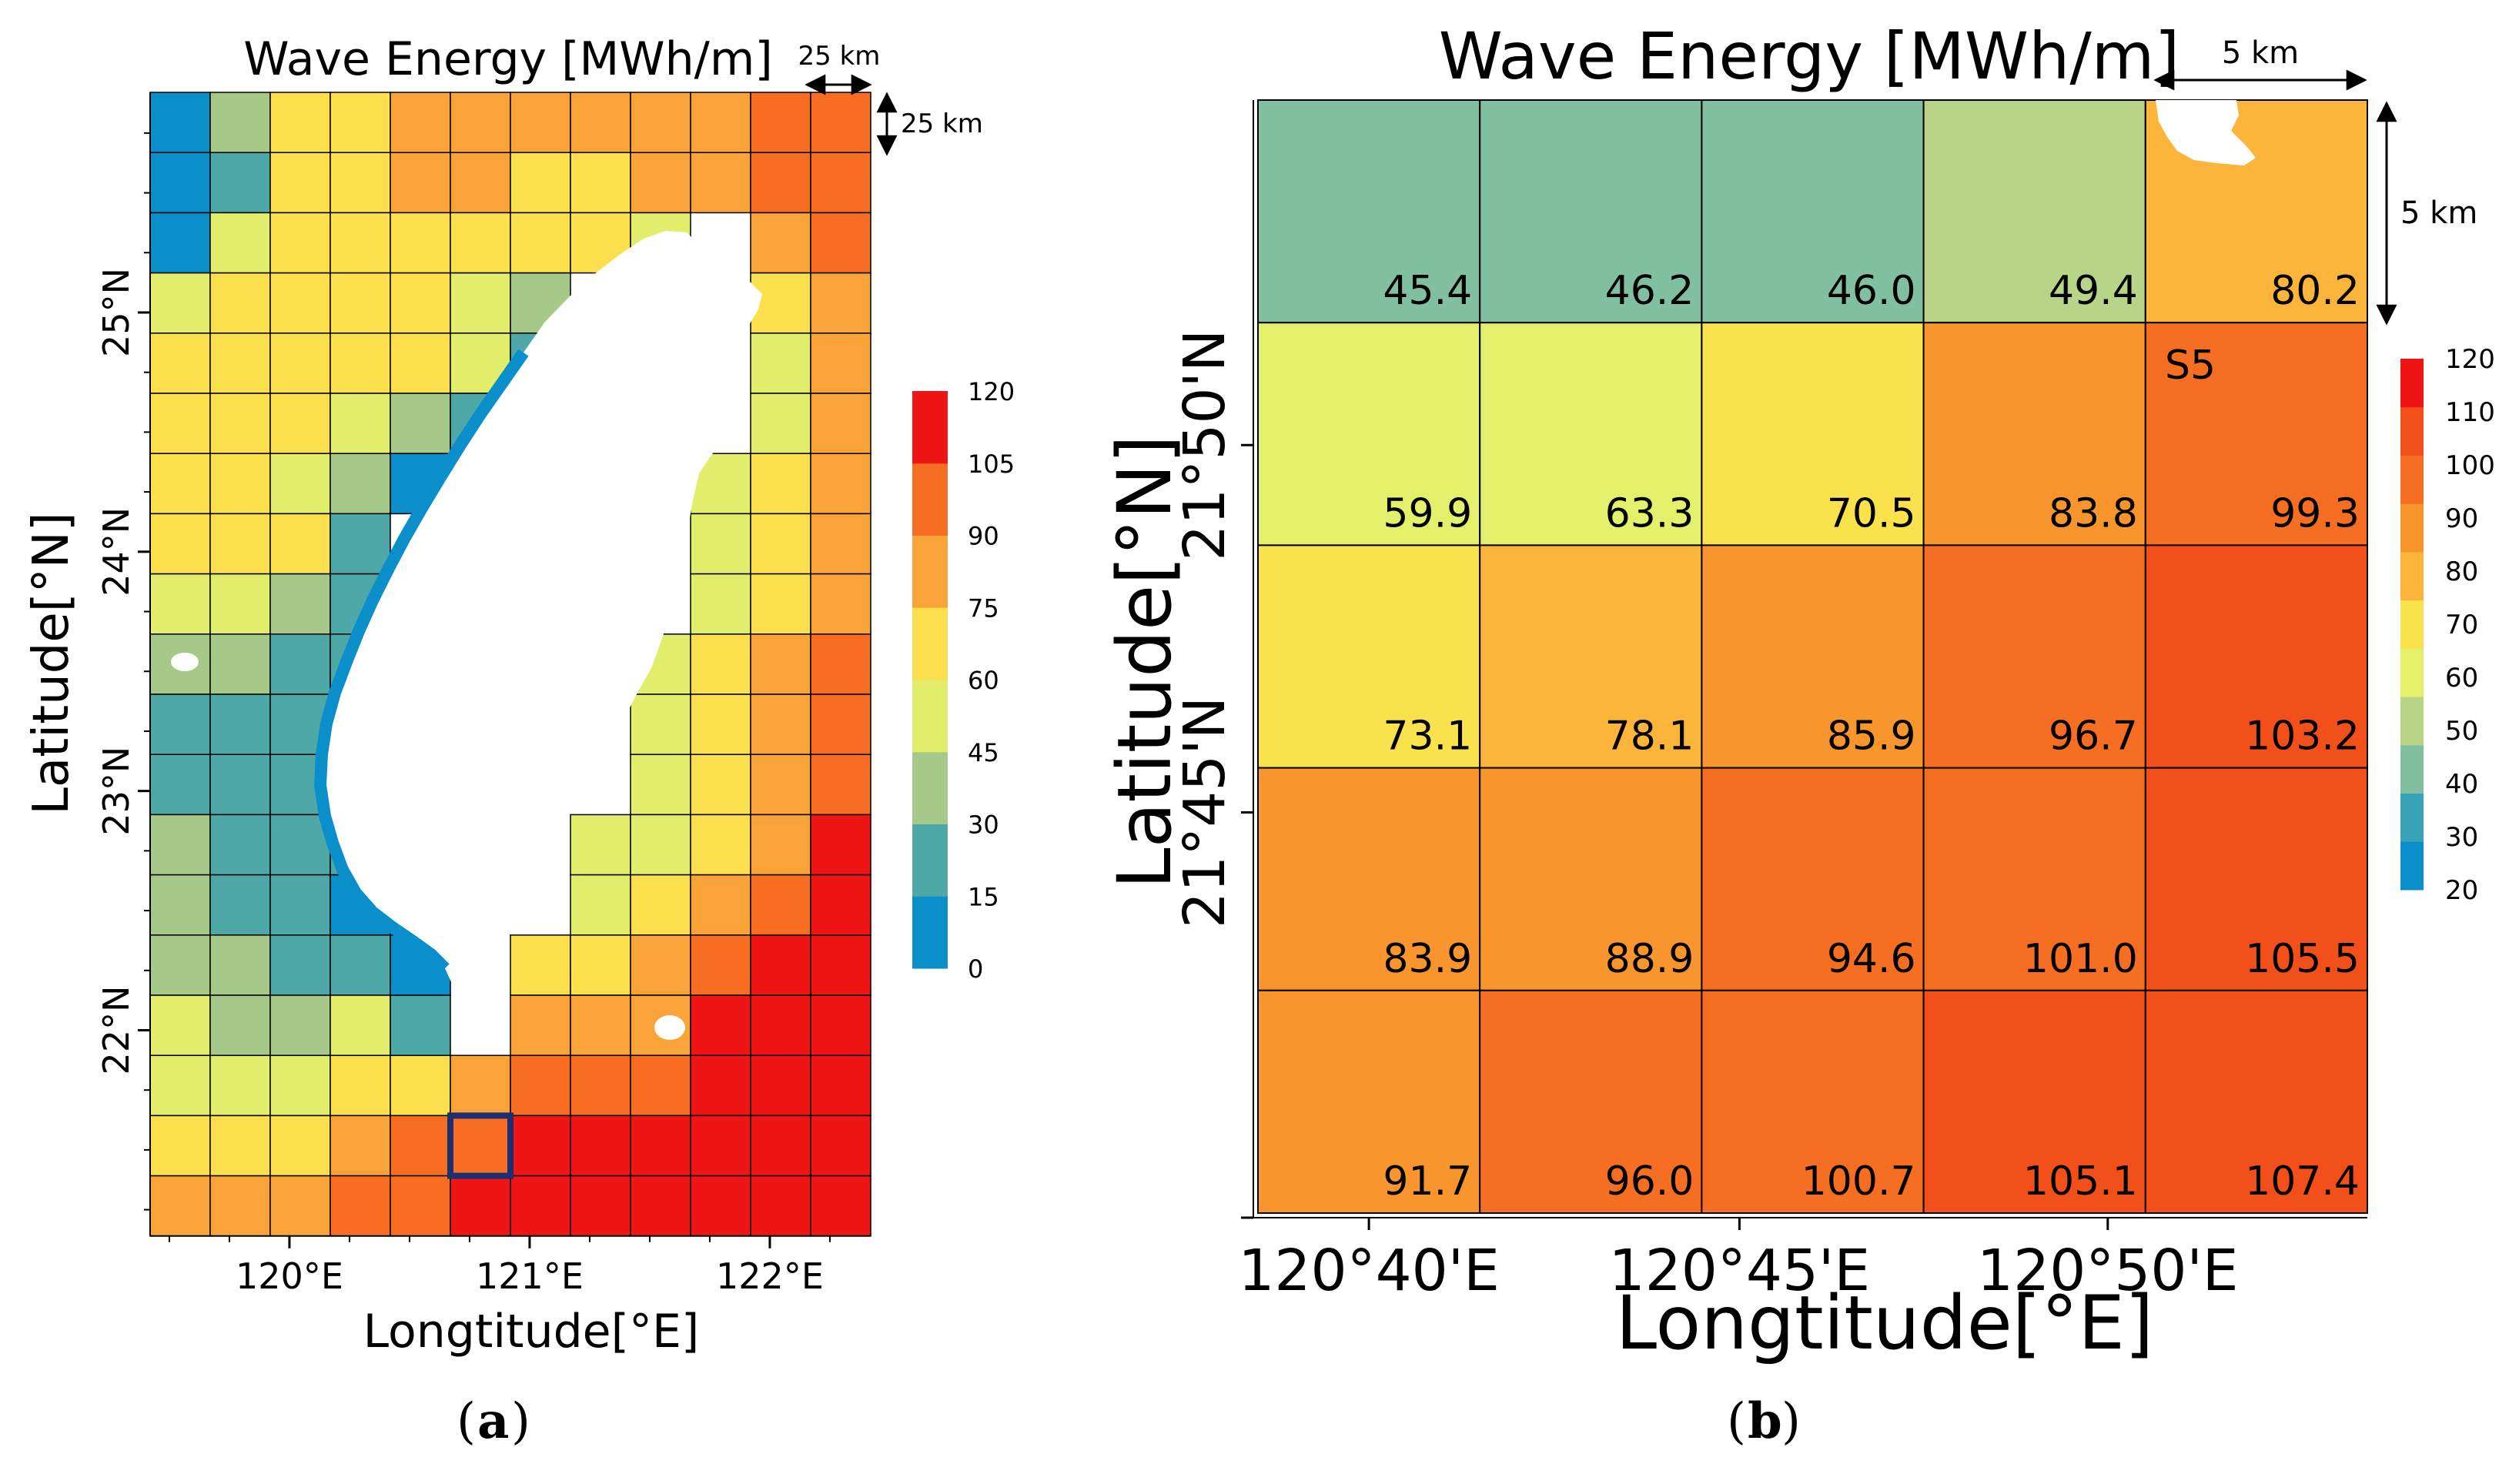  What do you see at coordinates (991, 392) in the screenshot?
I see `panel-a-colorbar-tick-label: 120` at bounding box center [991, 392].